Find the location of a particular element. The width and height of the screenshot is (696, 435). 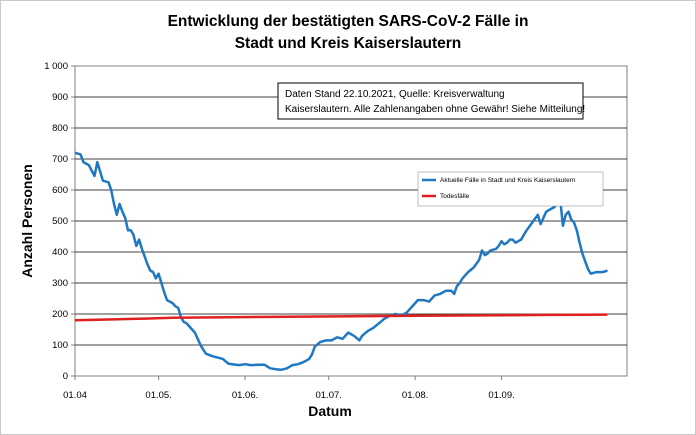

legend-label-deaths: Todesfälle is located at coordinates (455, 196).